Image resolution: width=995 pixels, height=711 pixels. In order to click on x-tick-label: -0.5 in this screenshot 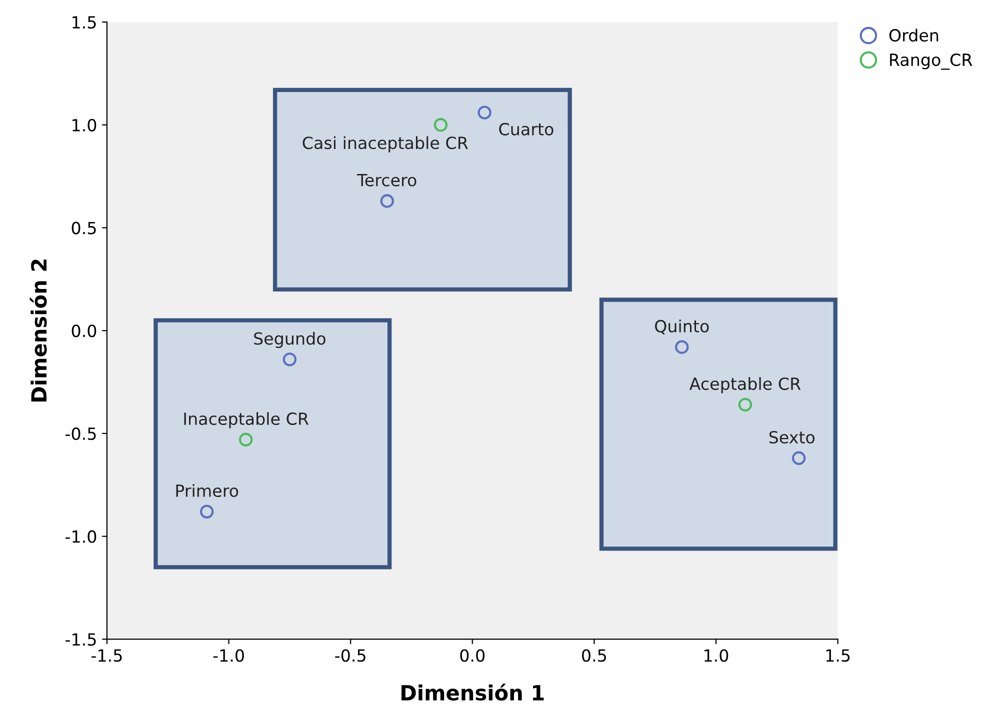, I will do `click(350, 655)`.